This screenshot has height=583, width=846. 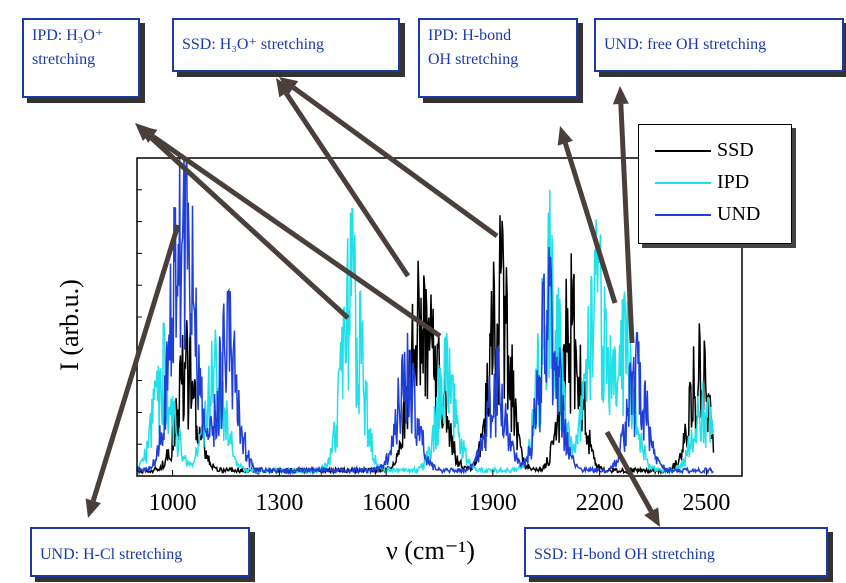 I want to click on legend-entry-ipd: IPD, so click(x=702, y=182).